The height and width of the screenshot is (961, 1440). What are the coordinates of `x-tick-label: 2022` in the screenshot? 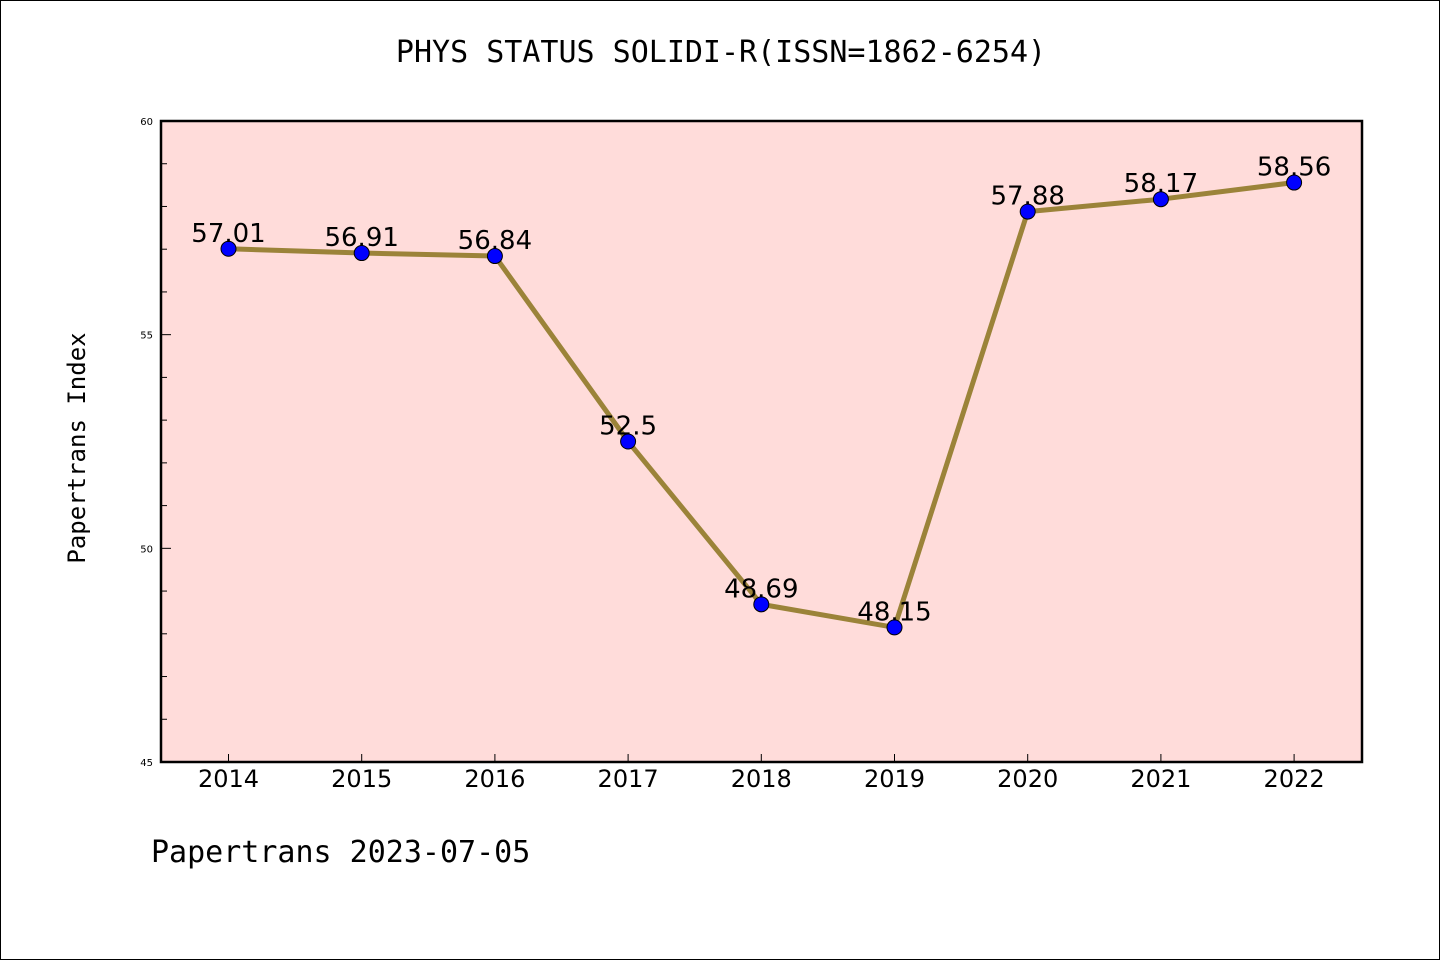 It's located at (1294, 779).